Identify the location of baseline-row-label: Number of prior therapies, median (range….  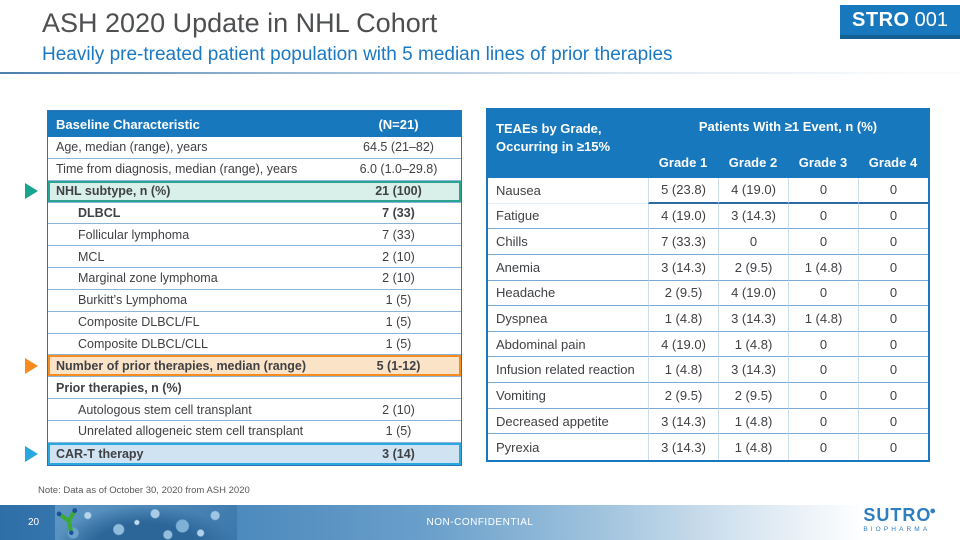
(181, 365).